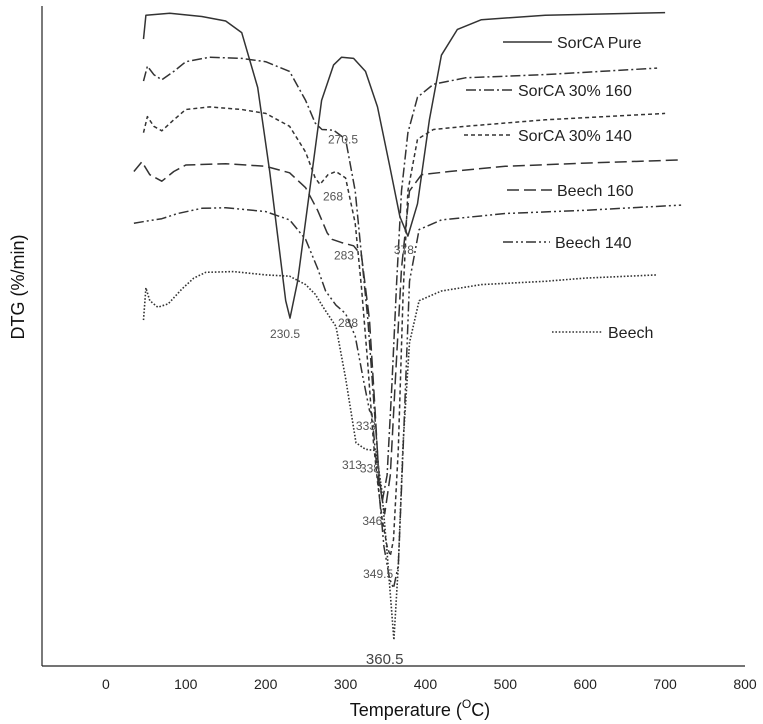  Describe the element at coordinates (18, 287) in the screenshot. I see `y-axis-title: DTG (%/min)` at that location.